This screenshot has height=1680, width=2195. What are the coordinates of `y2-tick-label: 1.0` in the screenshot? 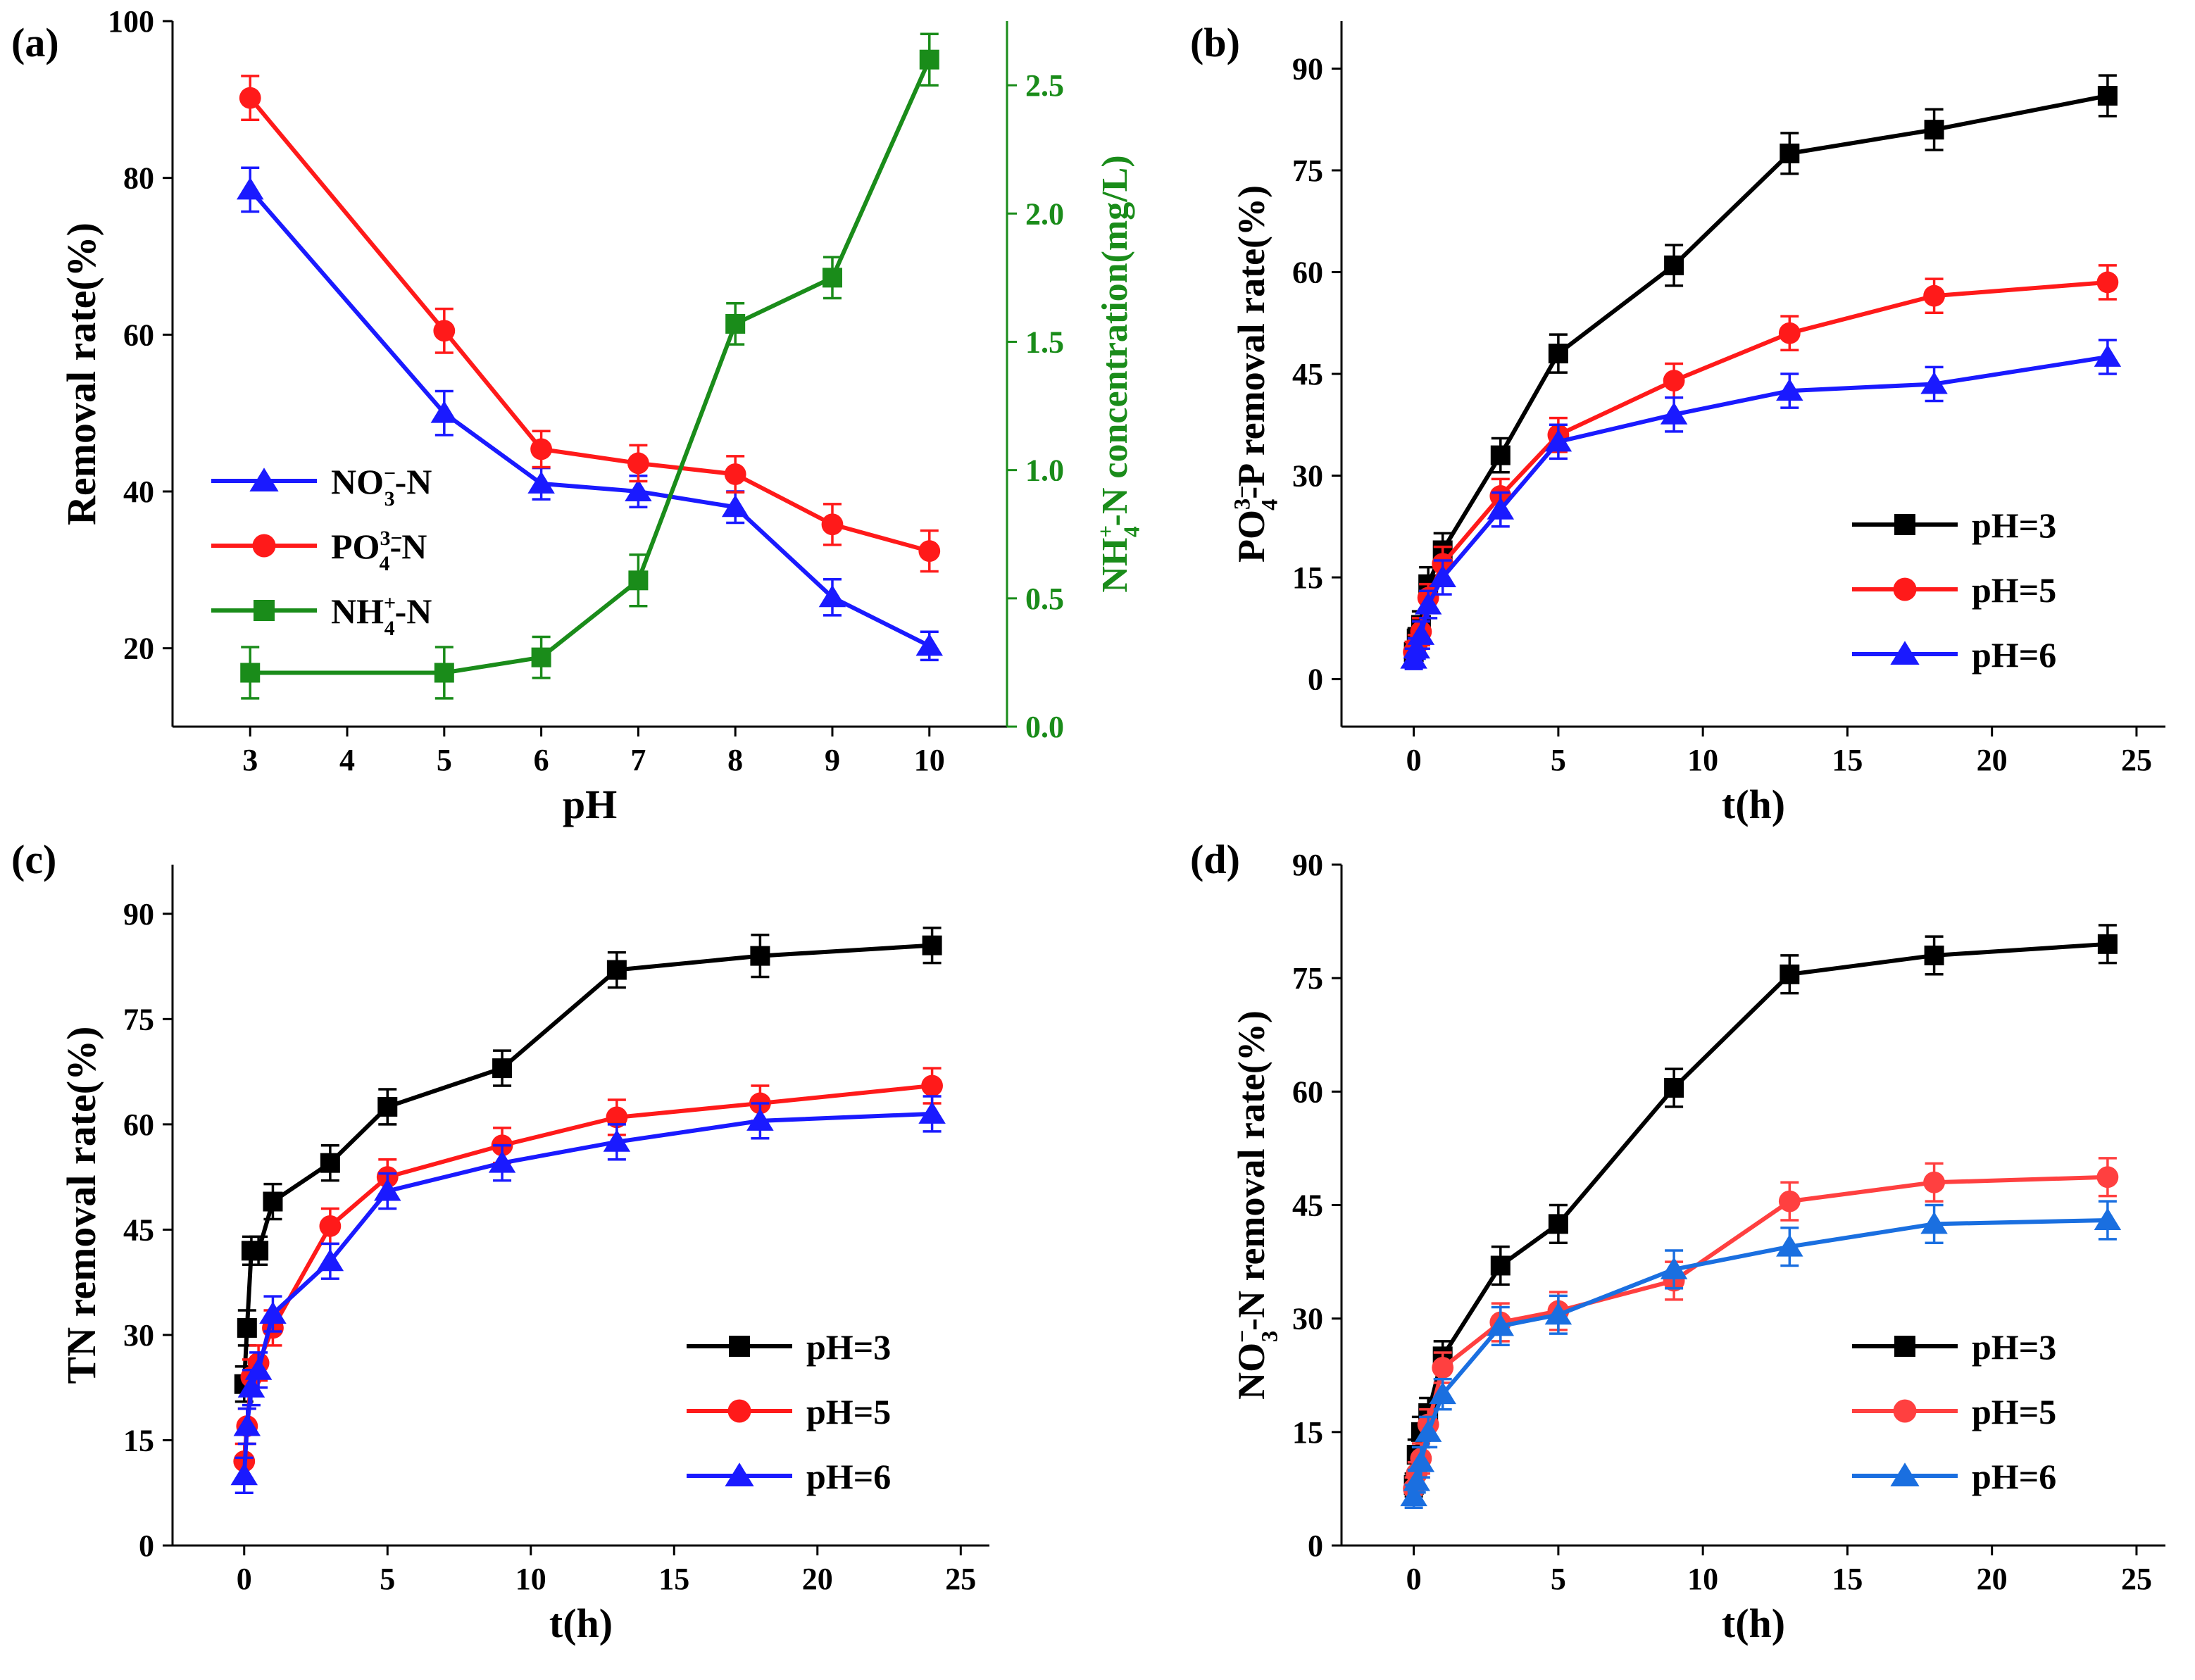 It's located at (1044, 471).